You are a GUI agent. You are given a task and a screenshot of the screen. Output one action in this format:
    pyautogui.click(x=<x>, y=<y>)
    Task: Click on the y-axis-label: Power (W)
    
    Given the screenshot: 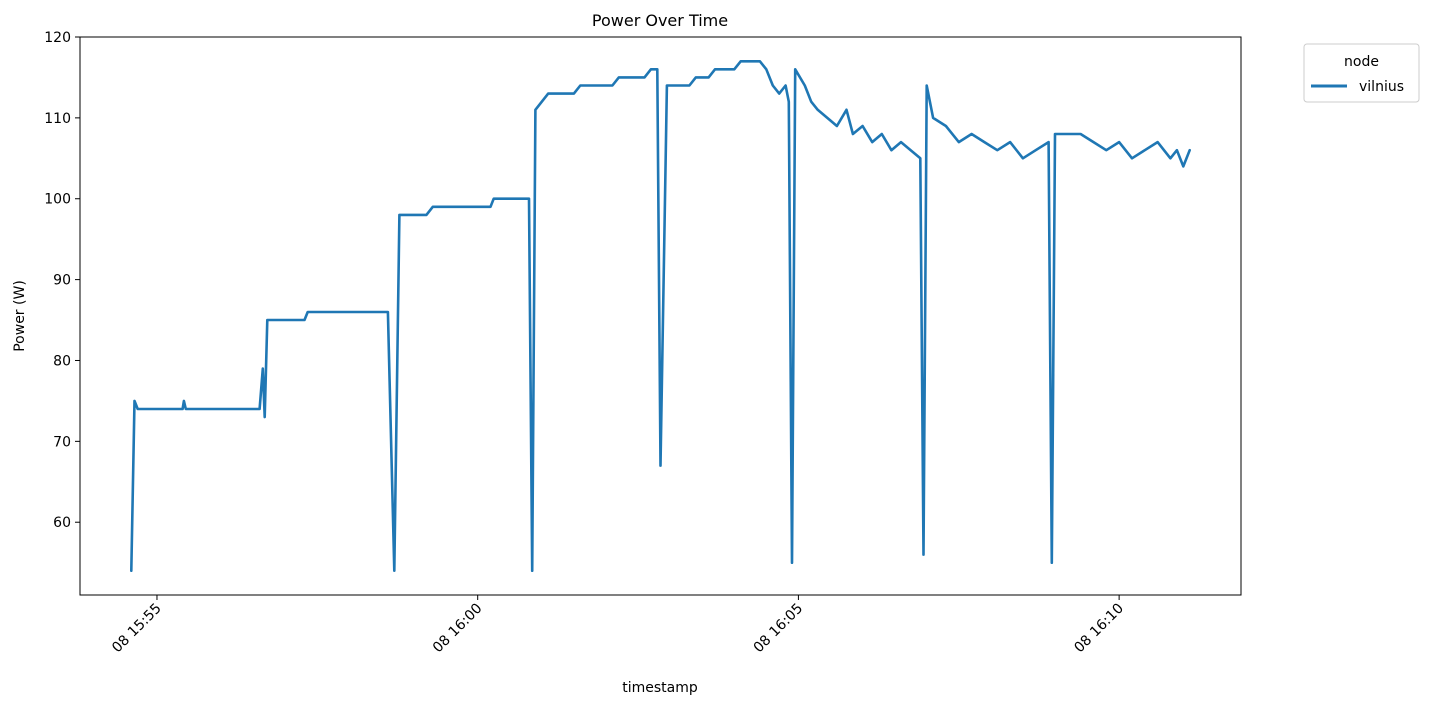 What is the action you would take?
    pyautogui.click(x=20, y=316)
    